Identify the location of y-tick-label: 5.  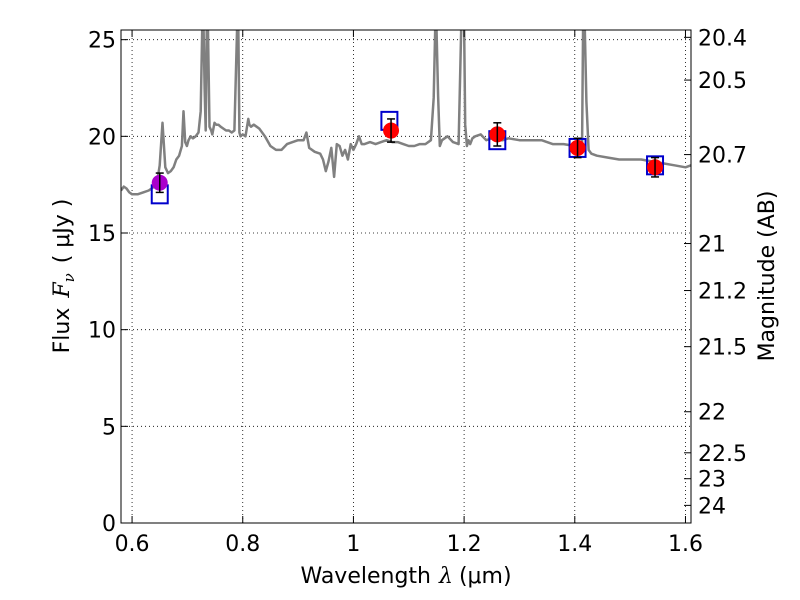
(109, 427).